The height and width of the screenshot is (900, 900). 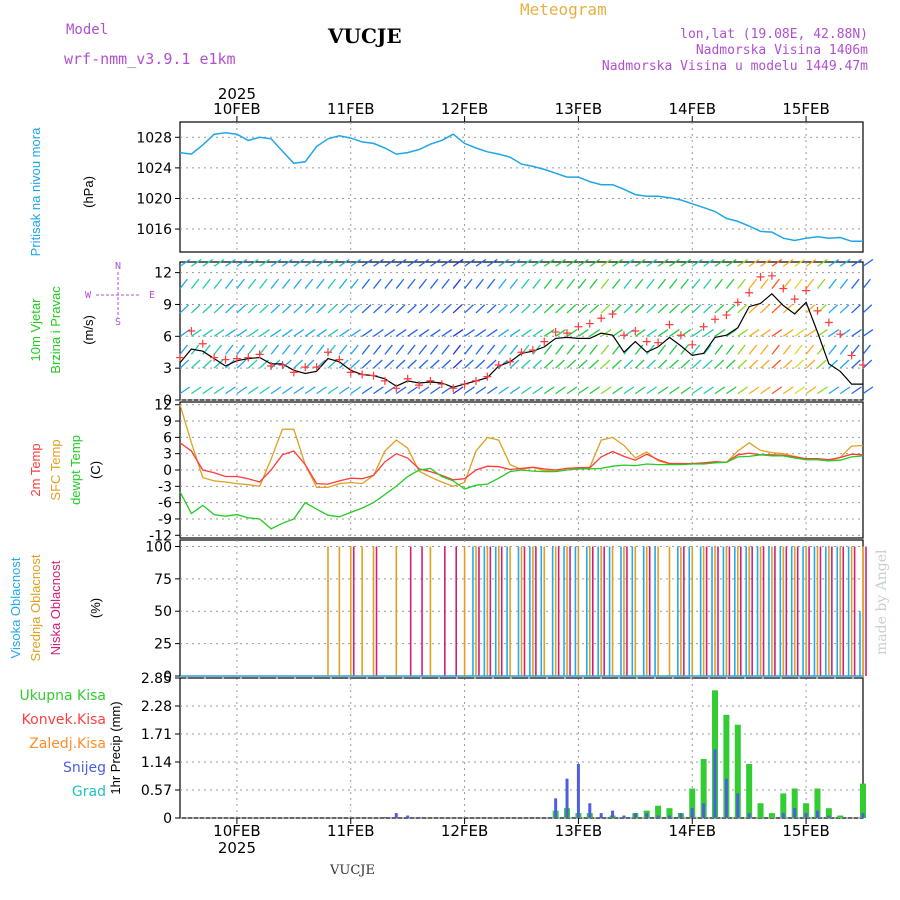 I want to click on temp-ytick-label: 3, so click(x=167, y=455).